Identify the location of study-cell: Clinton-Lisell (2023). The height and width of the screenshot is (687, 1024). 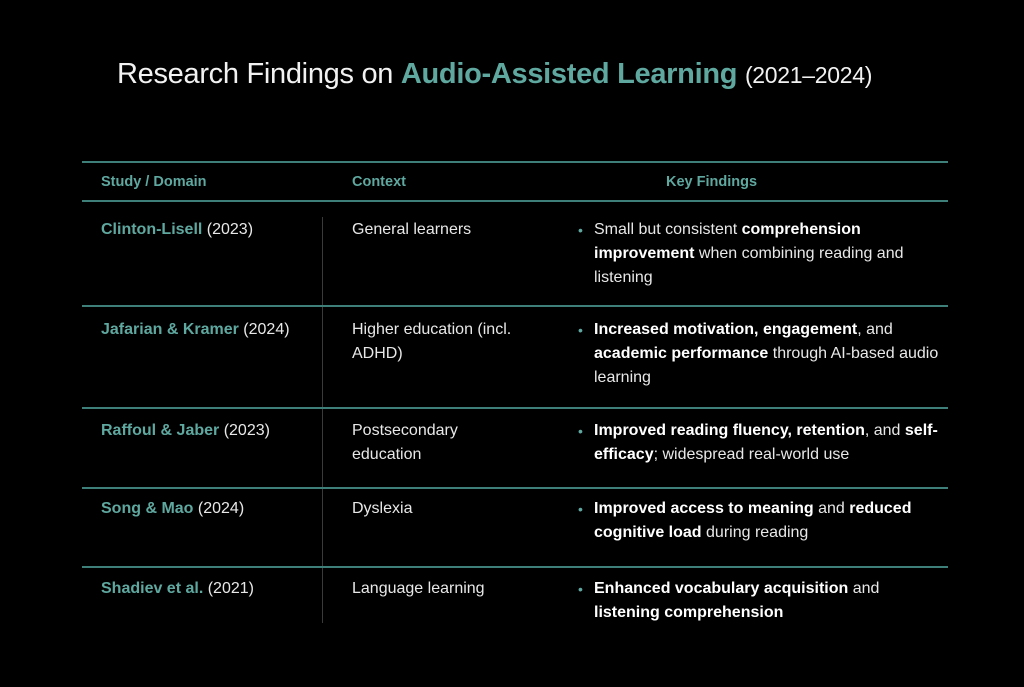
(177, 230).